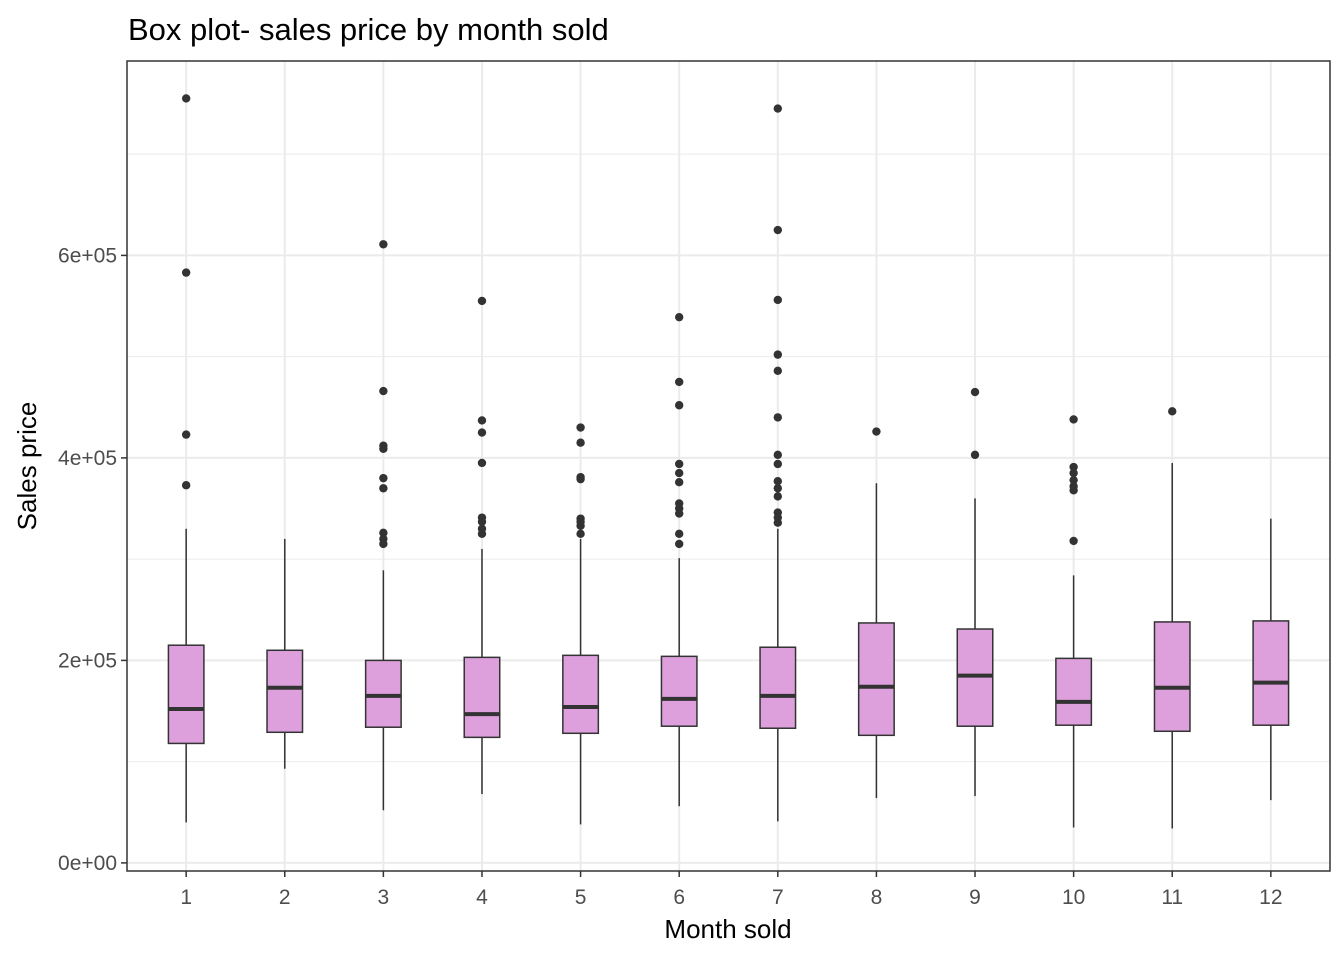 The width and height of the screenshot is (1344, 960). What do you see at coordinates (482, 897) in the screenshot?
I see `x-tick-label: 4` at bounding box center [482, 897].